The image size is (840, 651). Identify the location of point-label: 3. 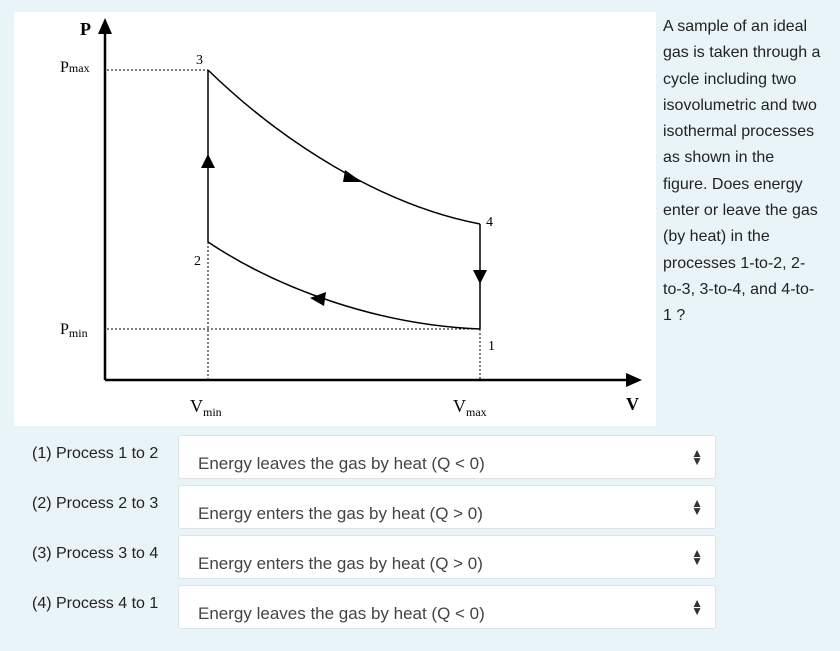
(199, 60).